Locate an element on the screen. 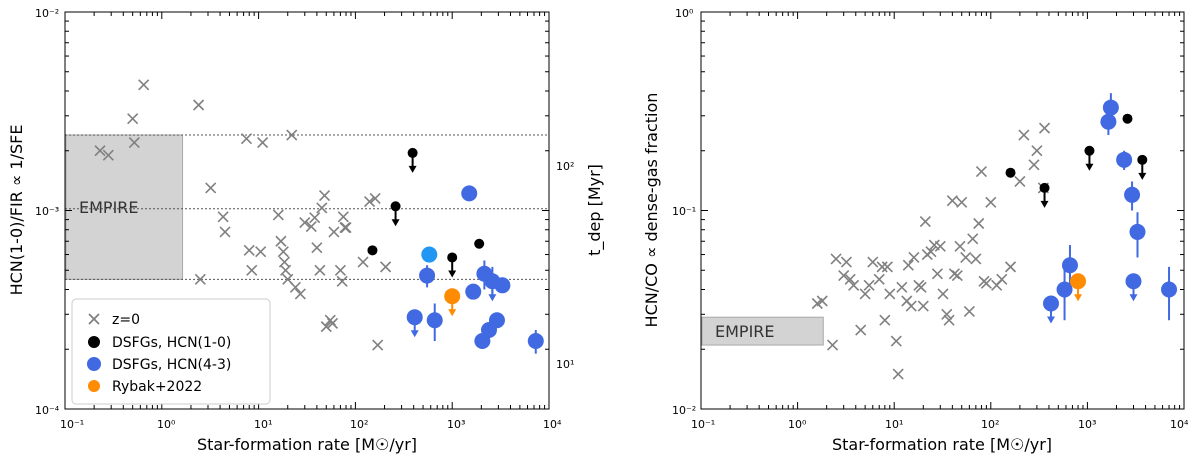 The image size is (1200, 459). y-tick-label: 10⁻³ is located at coordinates (47, 211).